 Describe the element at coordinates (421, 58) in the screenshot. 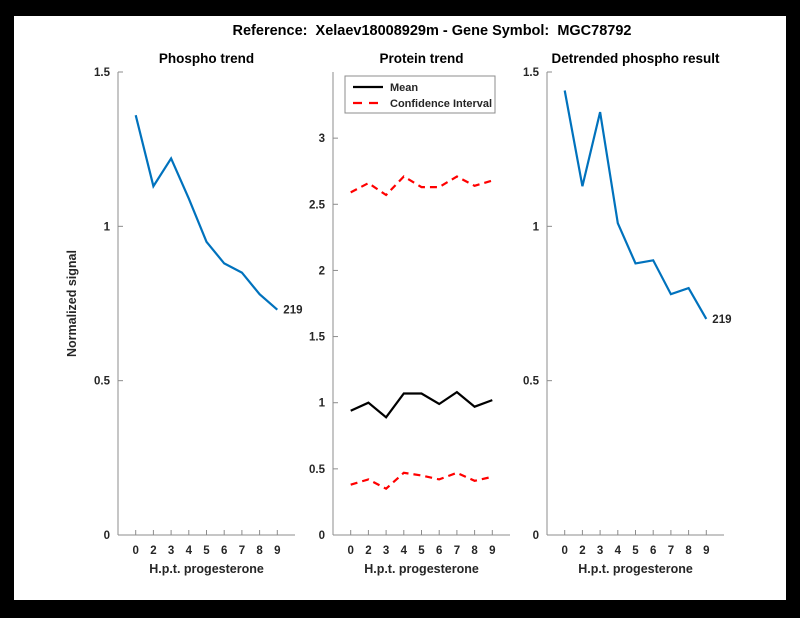

I see `subplot-title: Protein trend` at that location.